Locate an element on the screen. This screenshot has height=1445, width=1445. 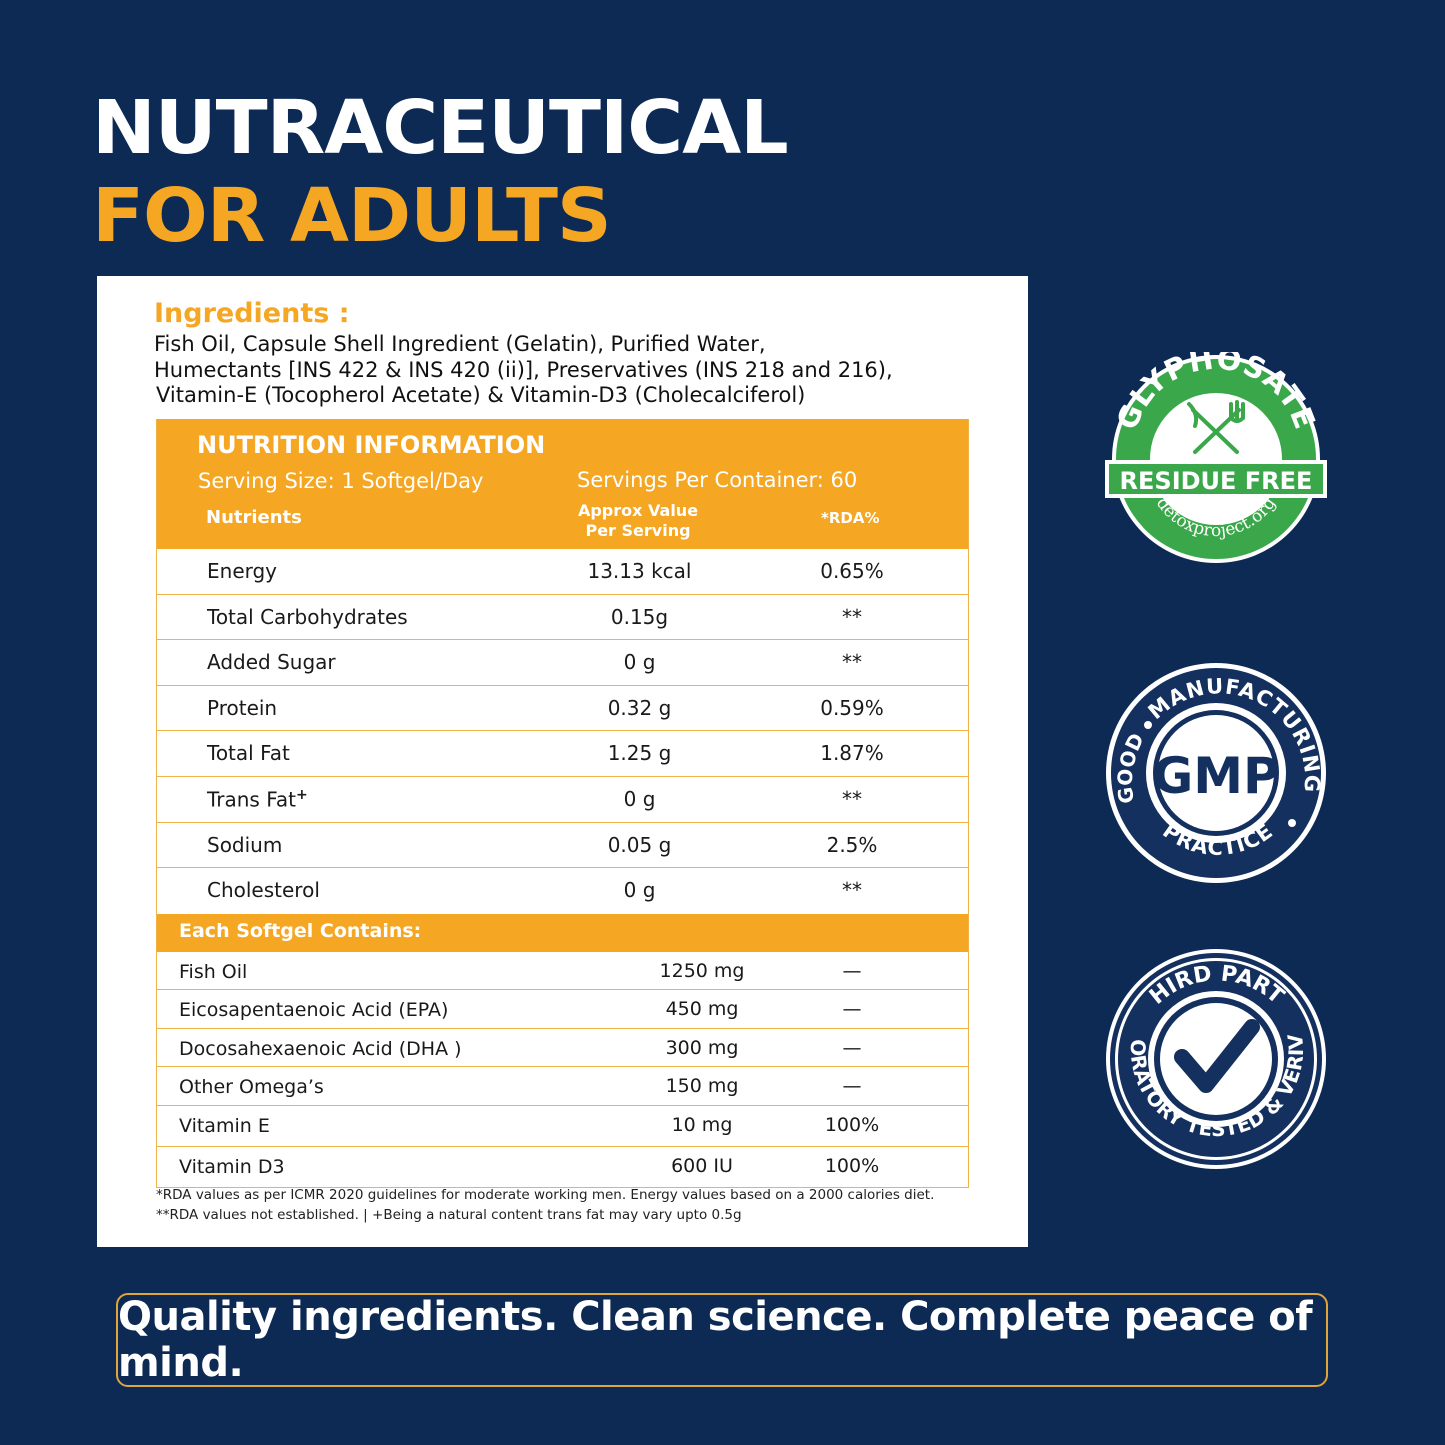
nutrient-name: Energy is located at coordinates (242, 571).